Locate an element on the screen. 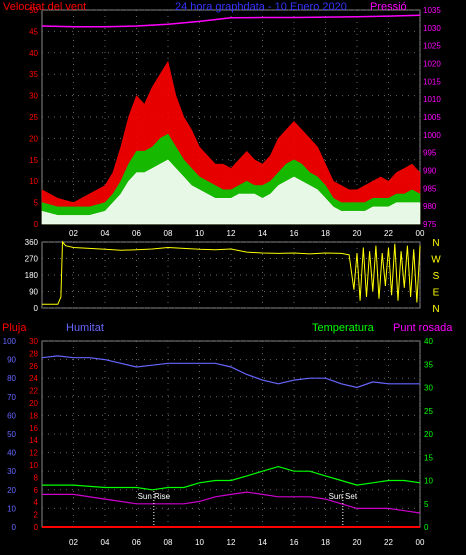  direction-series is located at coordinates (231, 272).